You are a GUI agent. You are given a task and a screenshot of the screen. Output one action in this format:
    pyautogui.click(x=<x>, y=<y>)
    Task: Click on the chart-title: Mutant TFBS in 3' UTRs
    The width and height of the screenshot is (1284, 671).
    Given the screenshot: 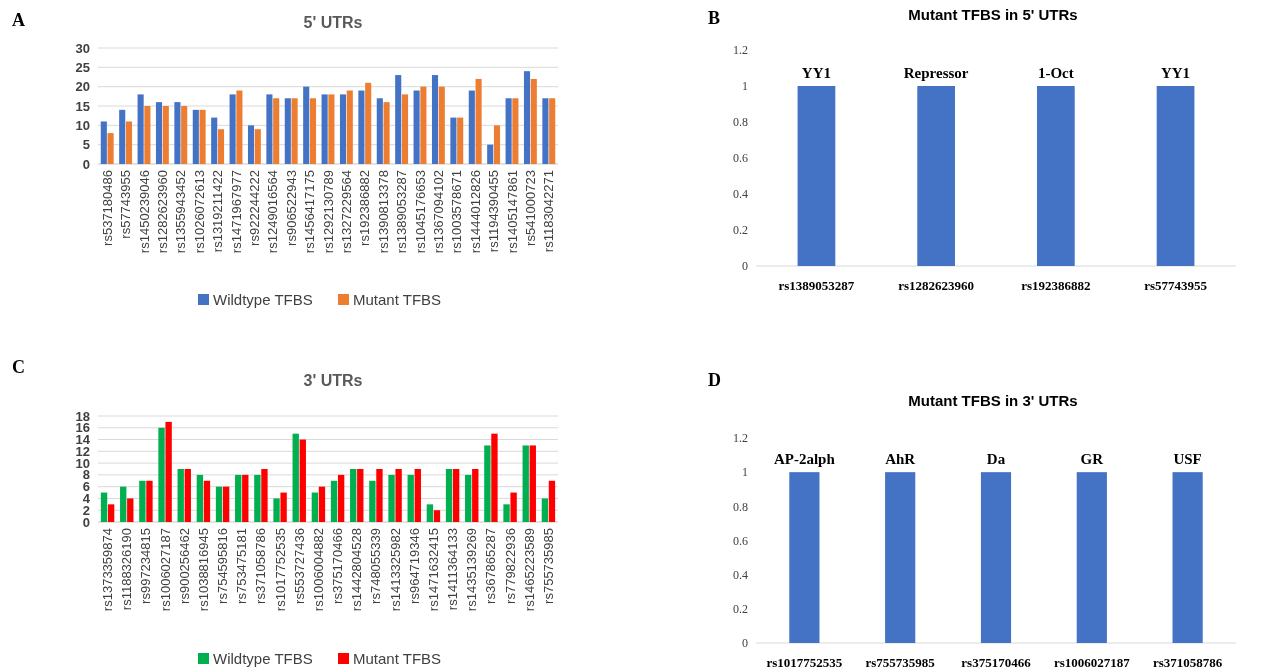 What is the action you would take?
    pyautogui.click(x=993, y=400)
    